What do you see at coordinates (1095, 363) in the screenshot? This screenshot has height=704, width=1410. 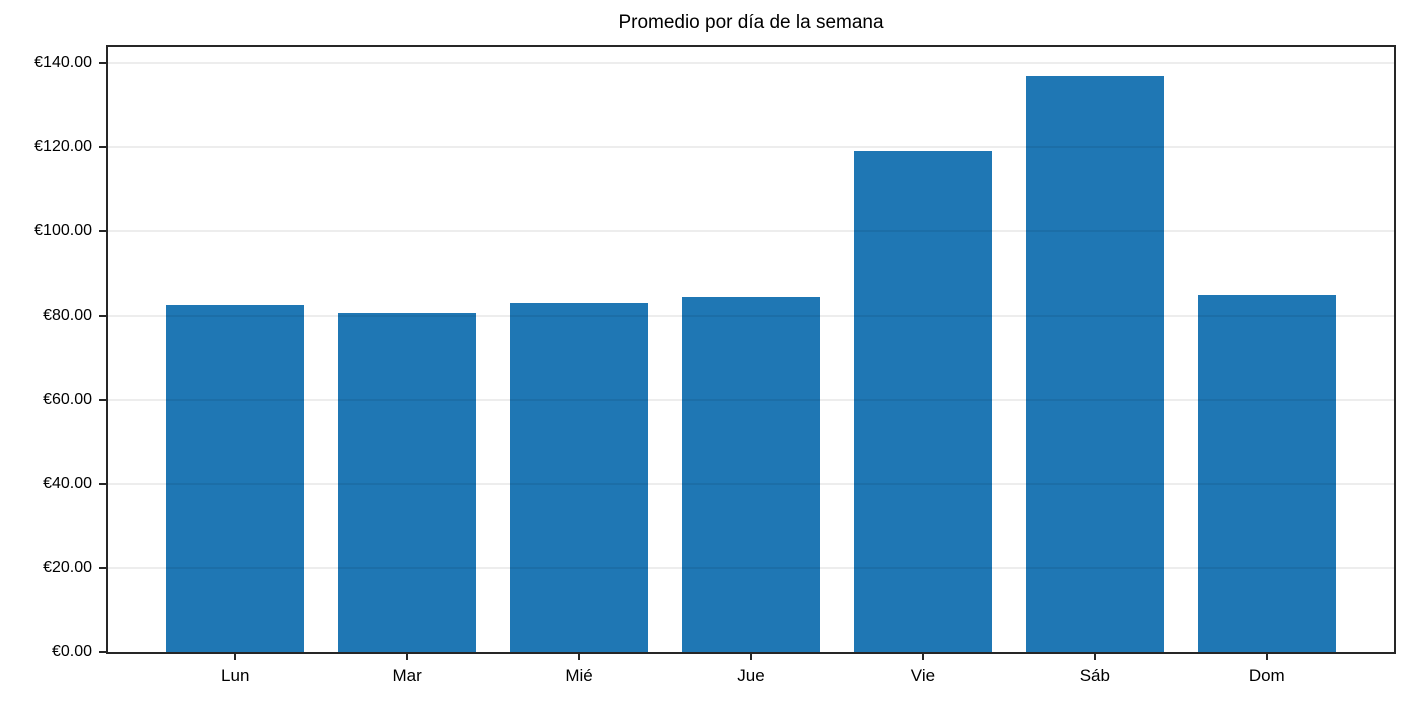 I see `bar-sáb` at bounding box center [1095, 363].